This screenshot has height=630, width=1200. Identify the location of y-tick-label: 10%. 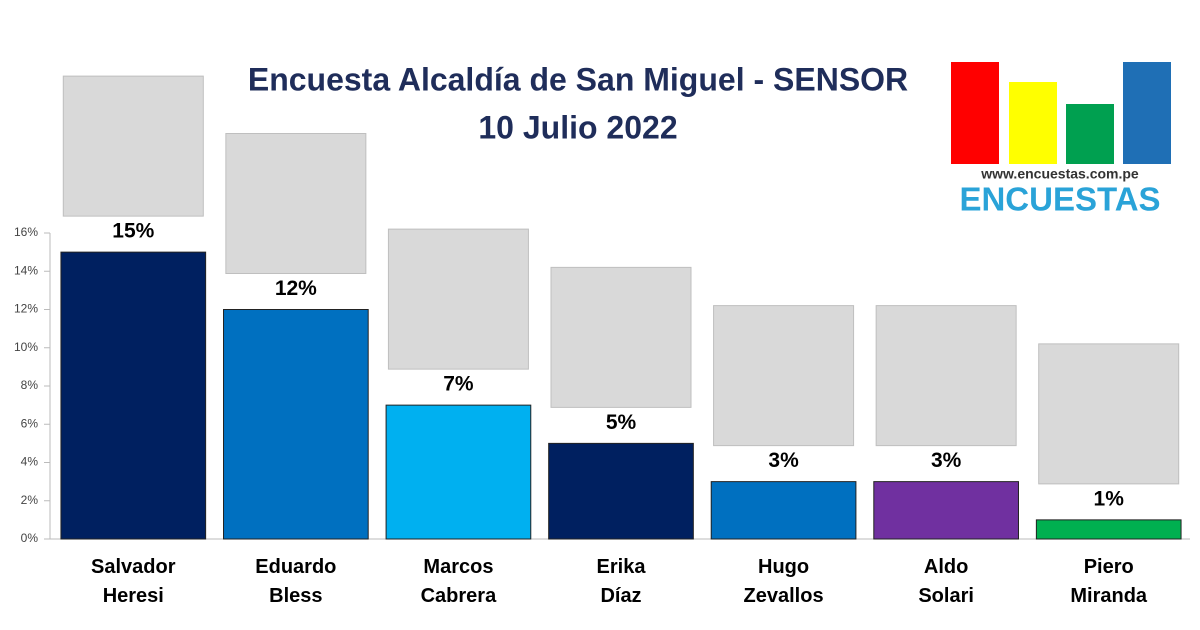
(26, 347).